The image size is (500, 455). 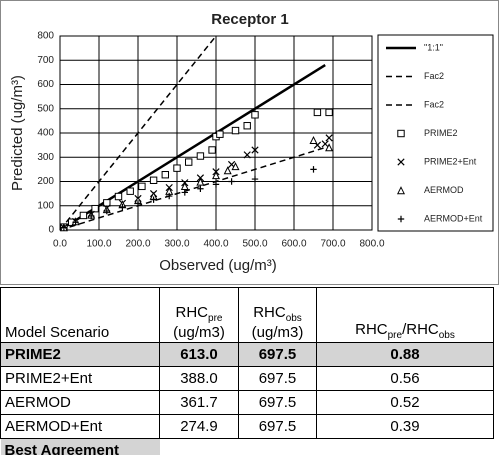 I want to click on x-tick-label: 200.0, so click(x=137, y=244).